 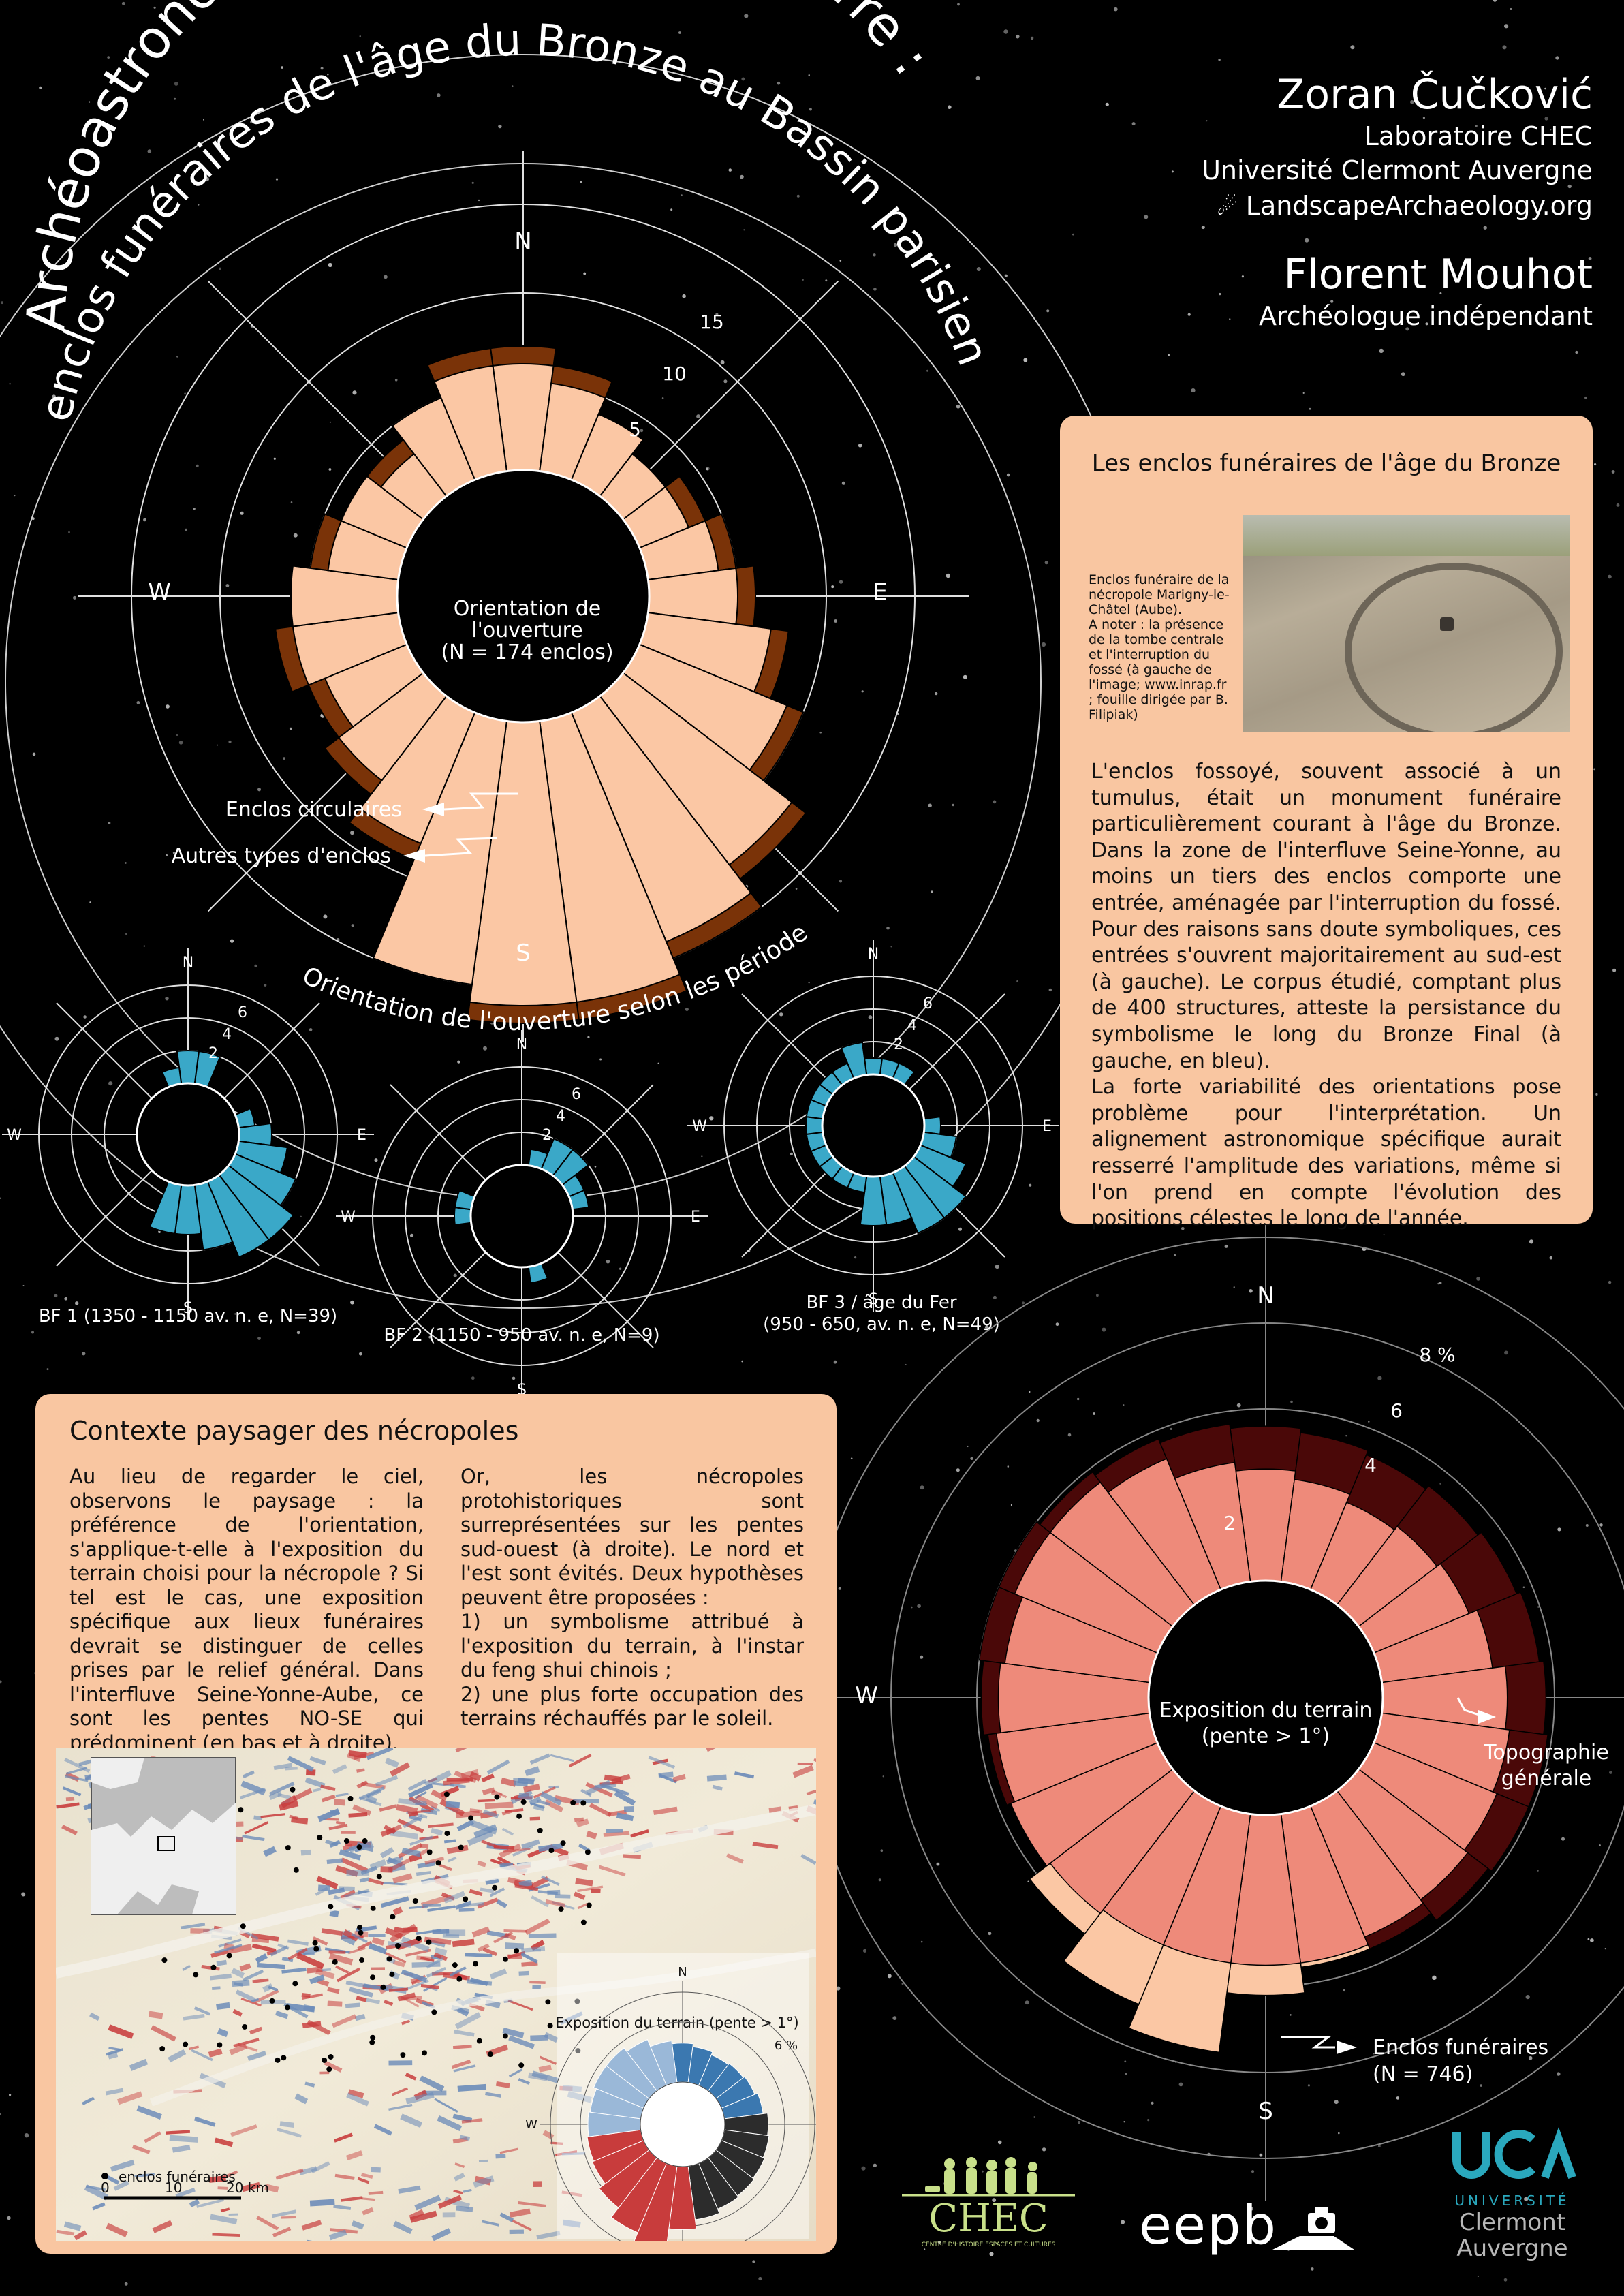 I want to click on scale-10: 10, so click(x=173, y=2188).